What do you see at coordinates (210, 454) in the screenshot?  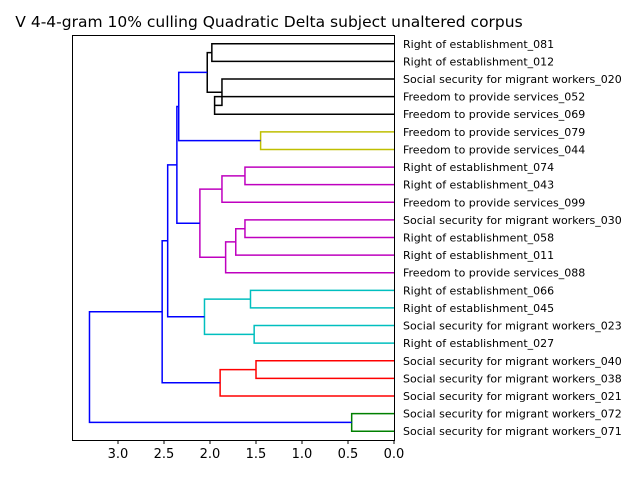 I see `x-tick-label: 2.0` at bounding box center [210, 454].